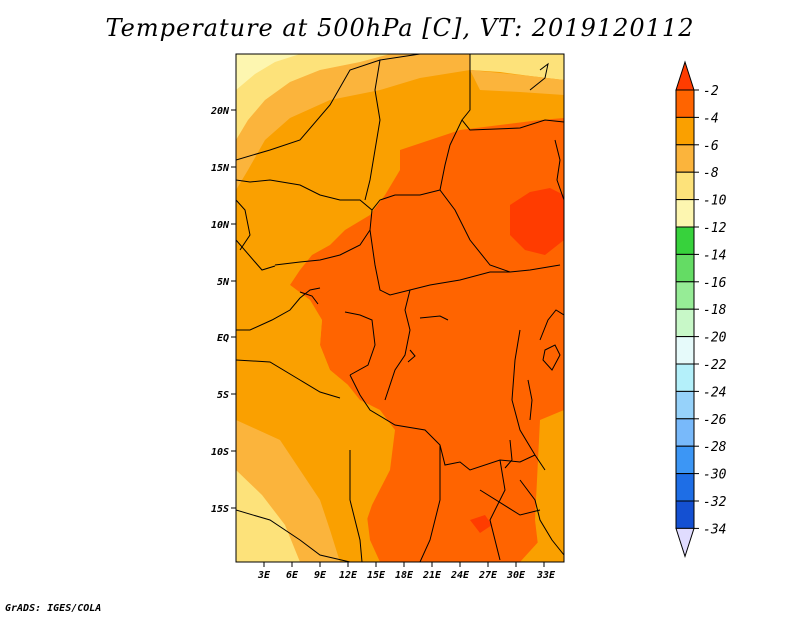  I want to click on field-warmest-south, so click(481, 524).